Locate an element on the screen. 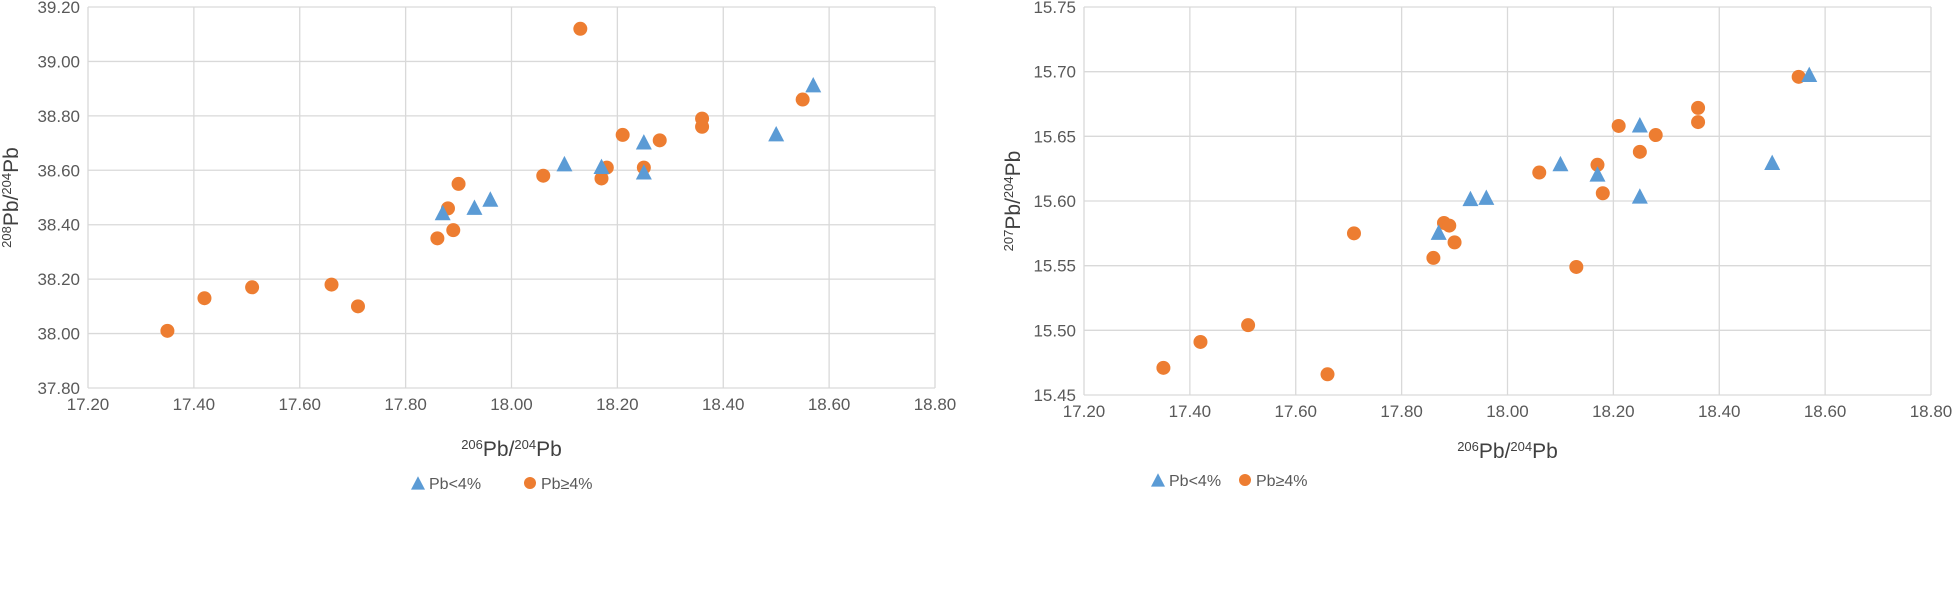  x-tick-label: 18.40 is located at coordinates (723, 404).